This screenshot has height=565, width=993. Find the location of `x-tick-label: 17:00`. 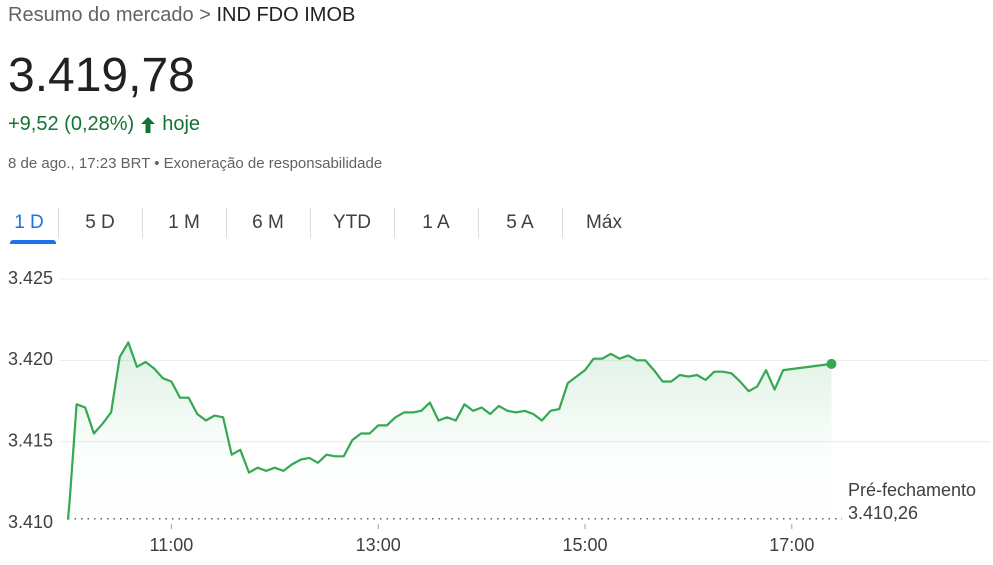

x-tick-label: 17:00 is located at coordinates (791, 545).